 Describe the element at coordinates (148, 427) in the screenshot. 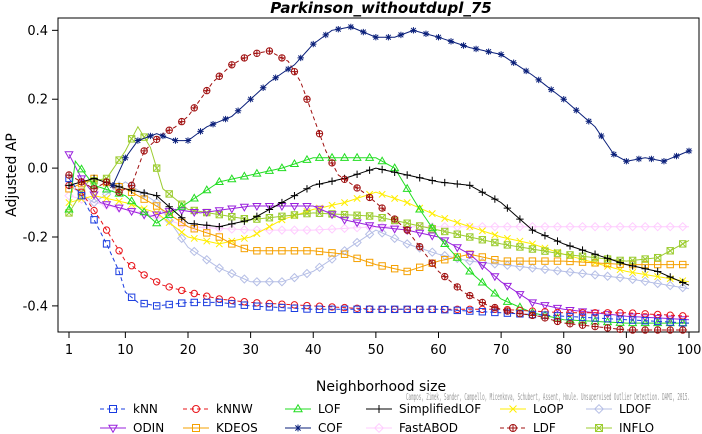

I see `legend-label: ODIN` at that location.